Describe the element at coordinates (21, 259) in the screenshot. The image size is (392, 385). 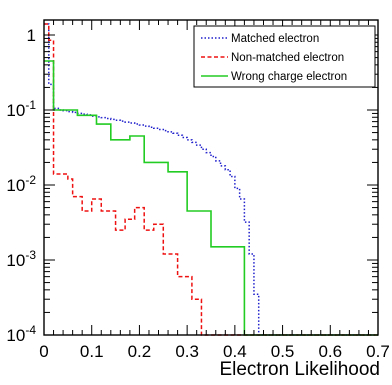
I see `y-tick-label: 10⁻³` at that location.